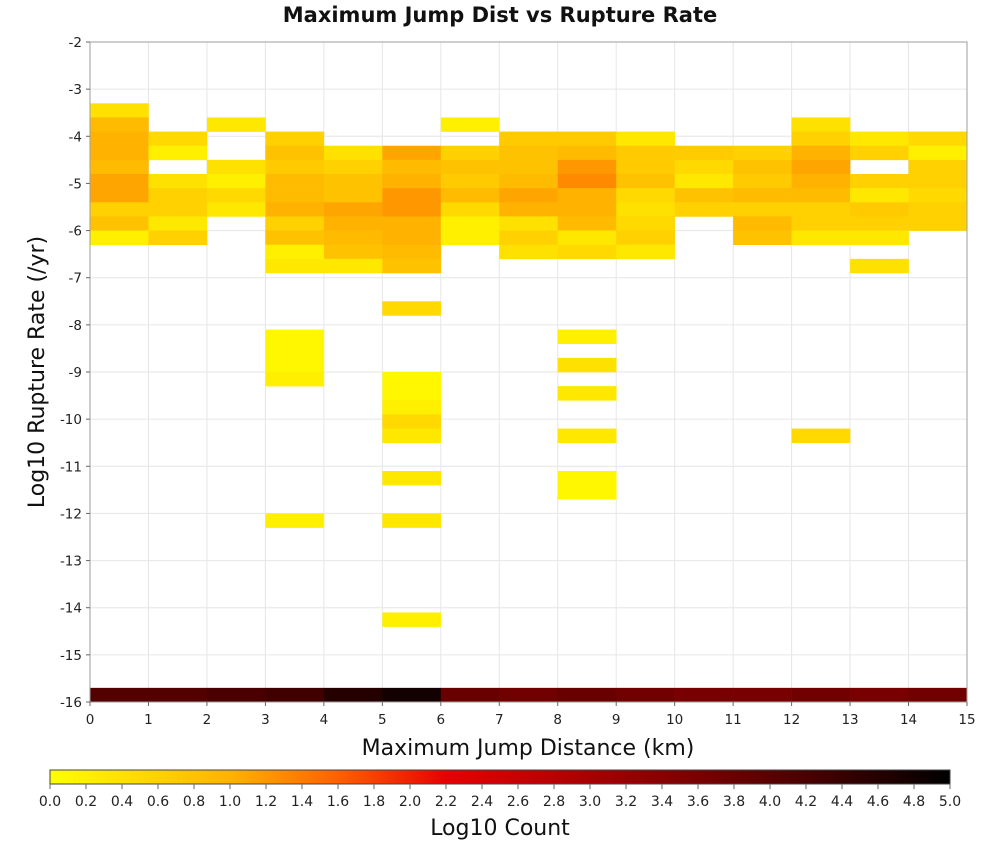 The width and height of the screenshot is (1000, 850). What do you see at coordinates (531, 715) in the screenshot?
I see `x-axis-ticks: 0 1 2 3 4 5 6 7 8 9 10 11 12 13 14 15` at bounding box center [531, 715].